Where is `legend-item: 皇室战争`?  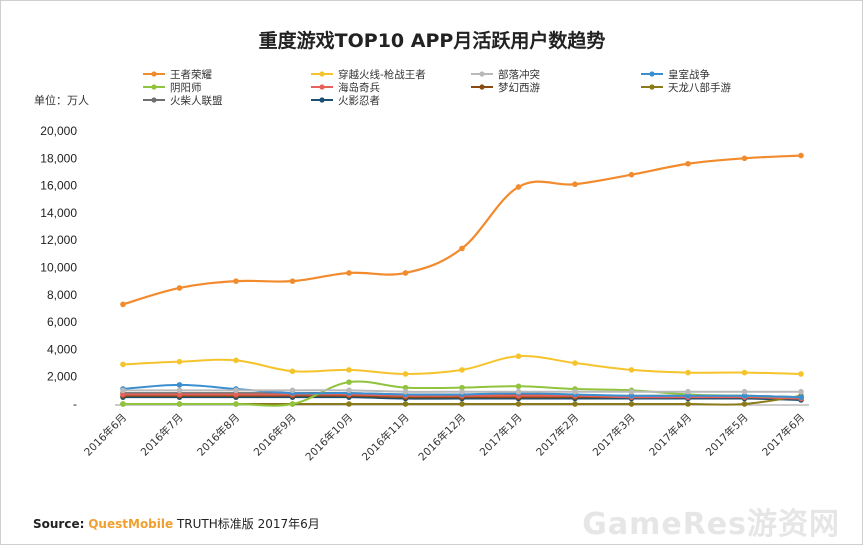 legend-item: 皇室战争 is located at coordinates (675, 74).